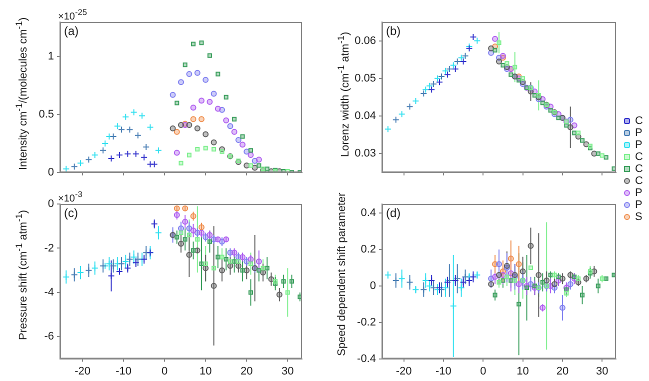 This screenshot has height=381, width=649. What do you see at coordinates (365, 154) in the screenshot?
I see `y-tick-label: 0.03` at bounding box center [365, 154].